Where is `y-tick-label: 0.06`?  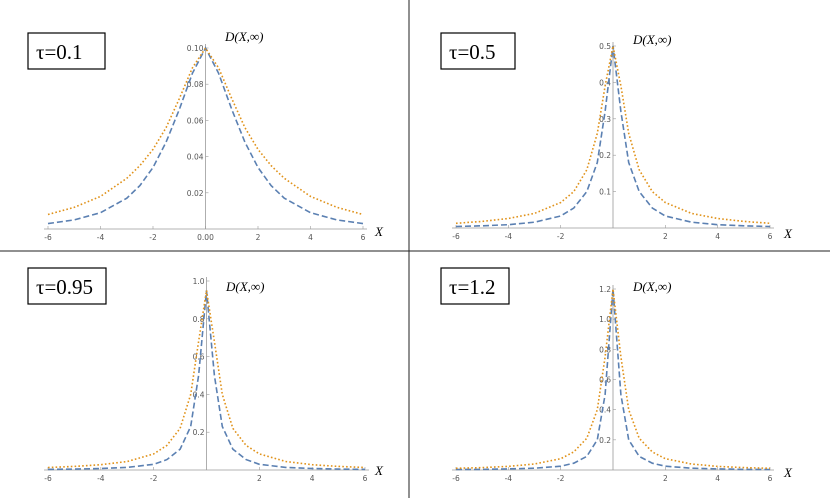
y-tick-label: 0.06 is located at coordinates (195, 120).